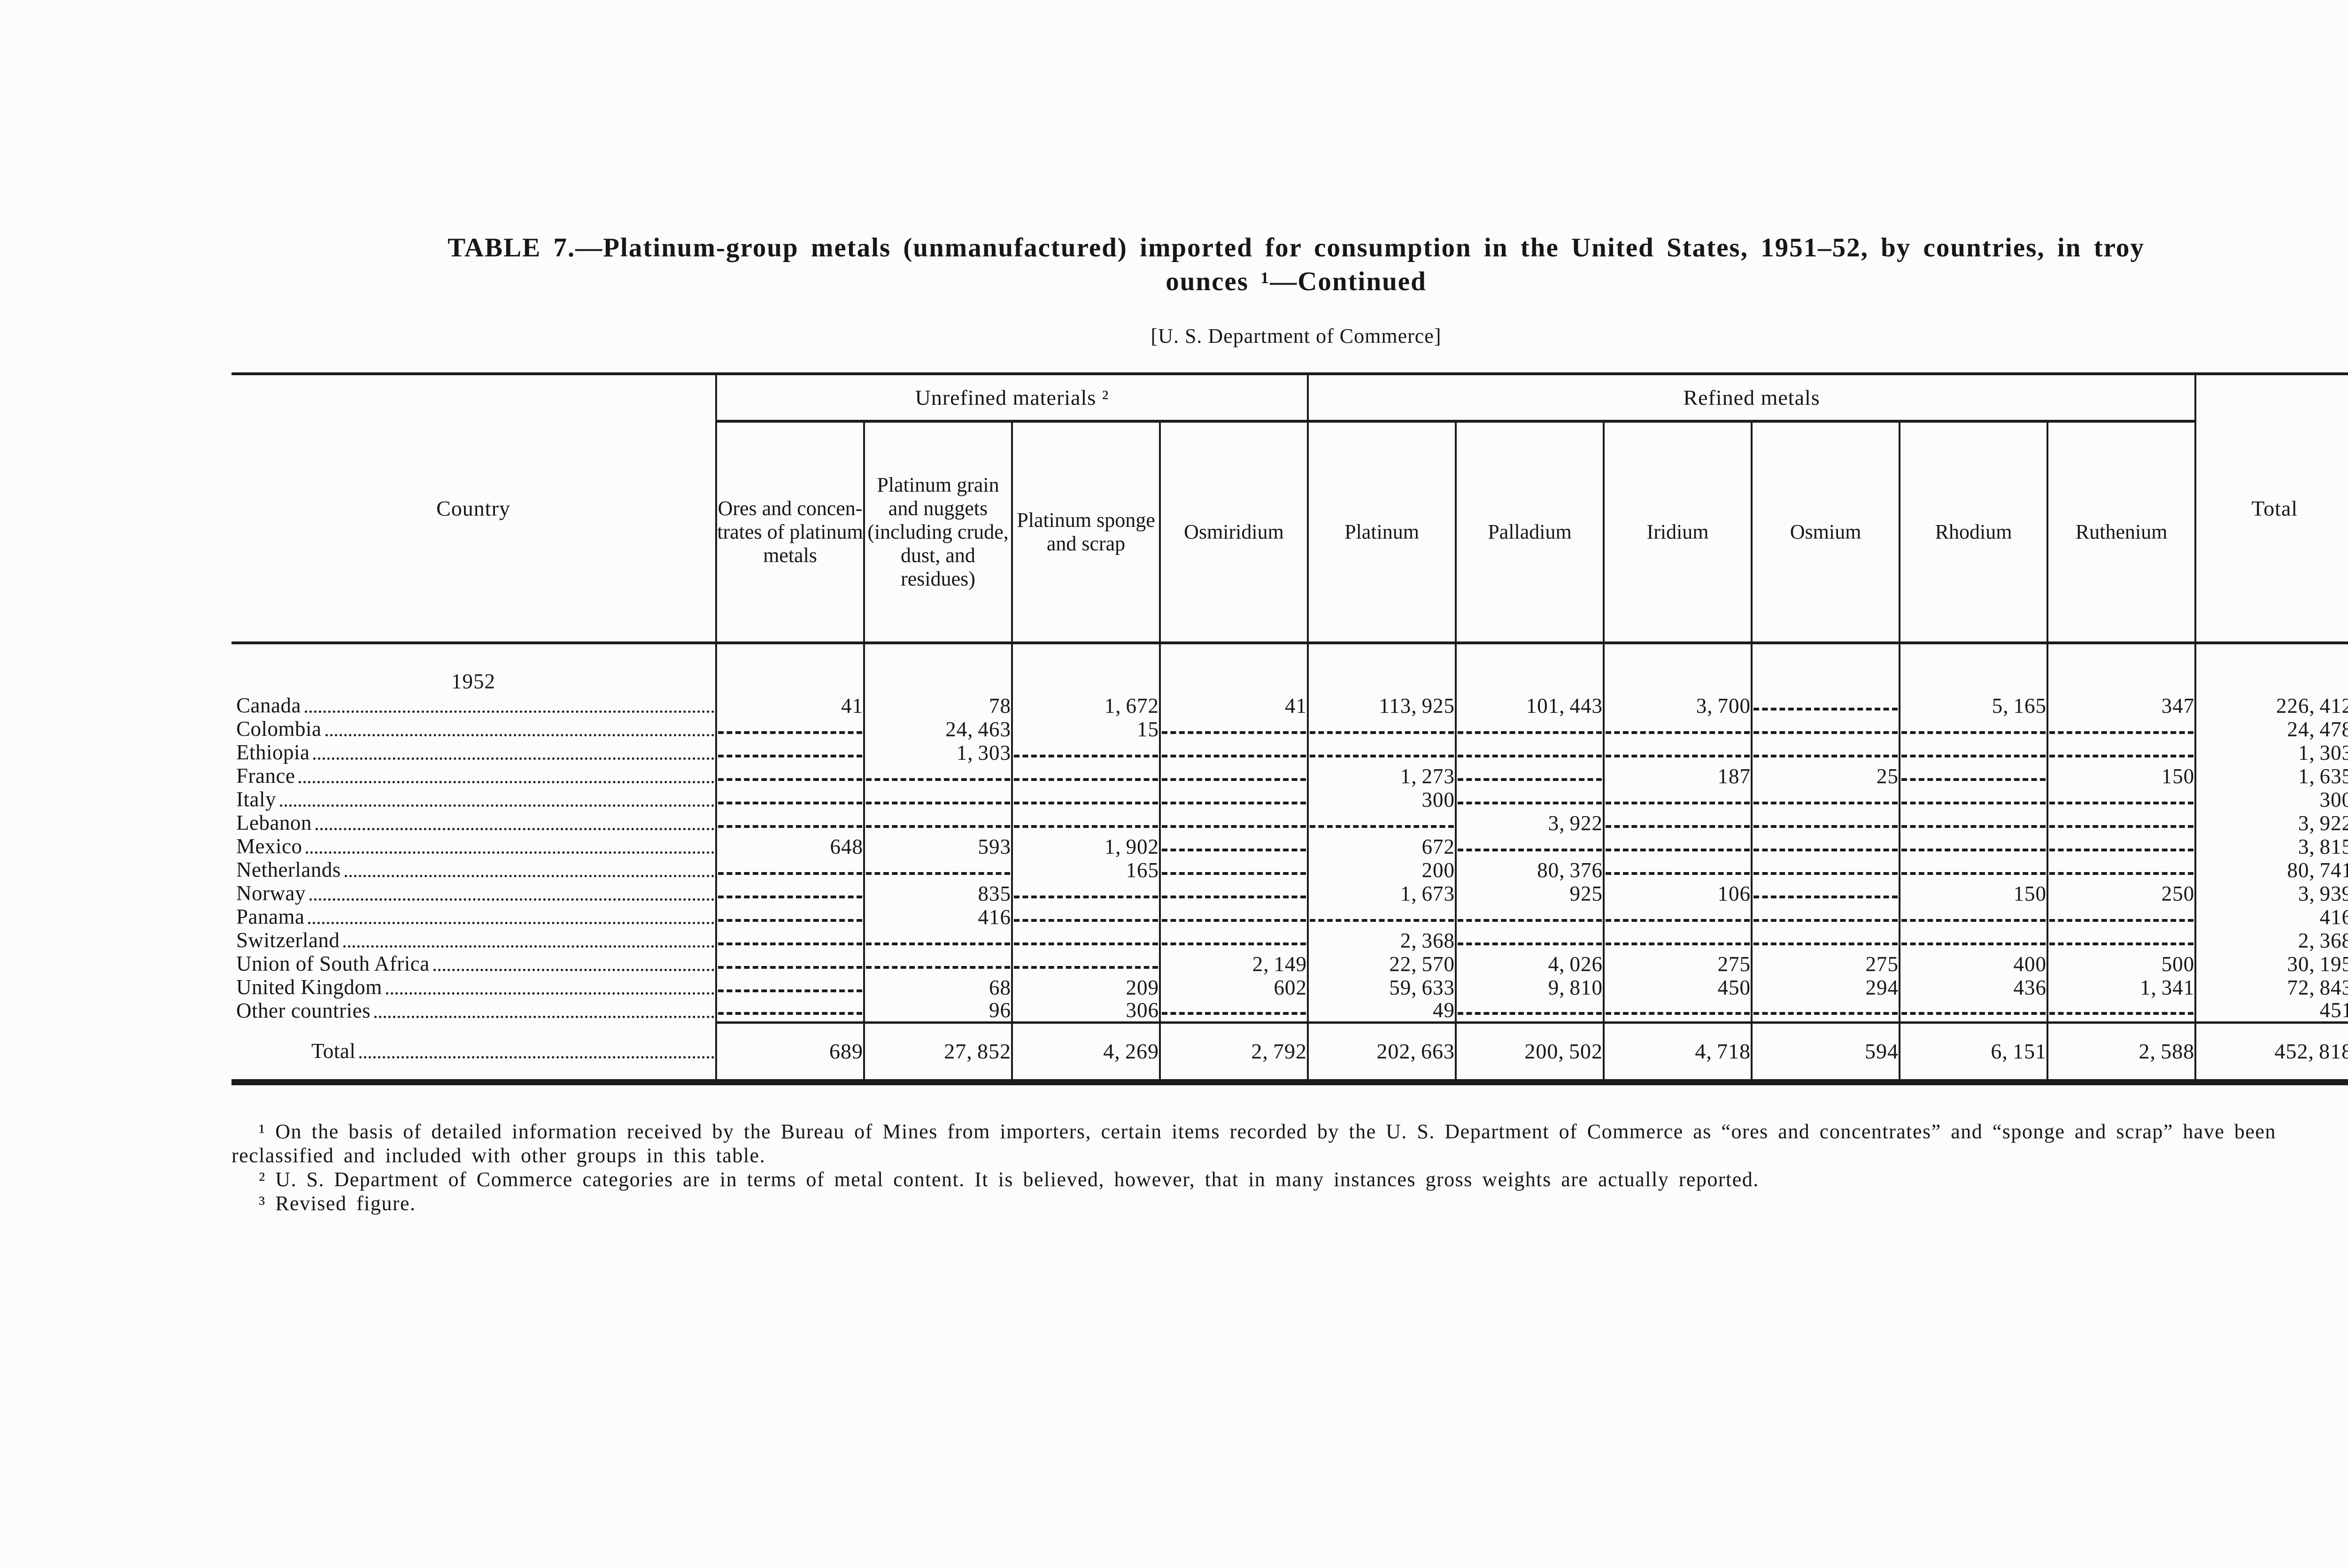 The width and height of the screenshot is (2348, 1568). What do you see at coordinates (475, 752) in the screenshot?
I see `country-cell: Ethiopia` at bounding box center [475, 752].